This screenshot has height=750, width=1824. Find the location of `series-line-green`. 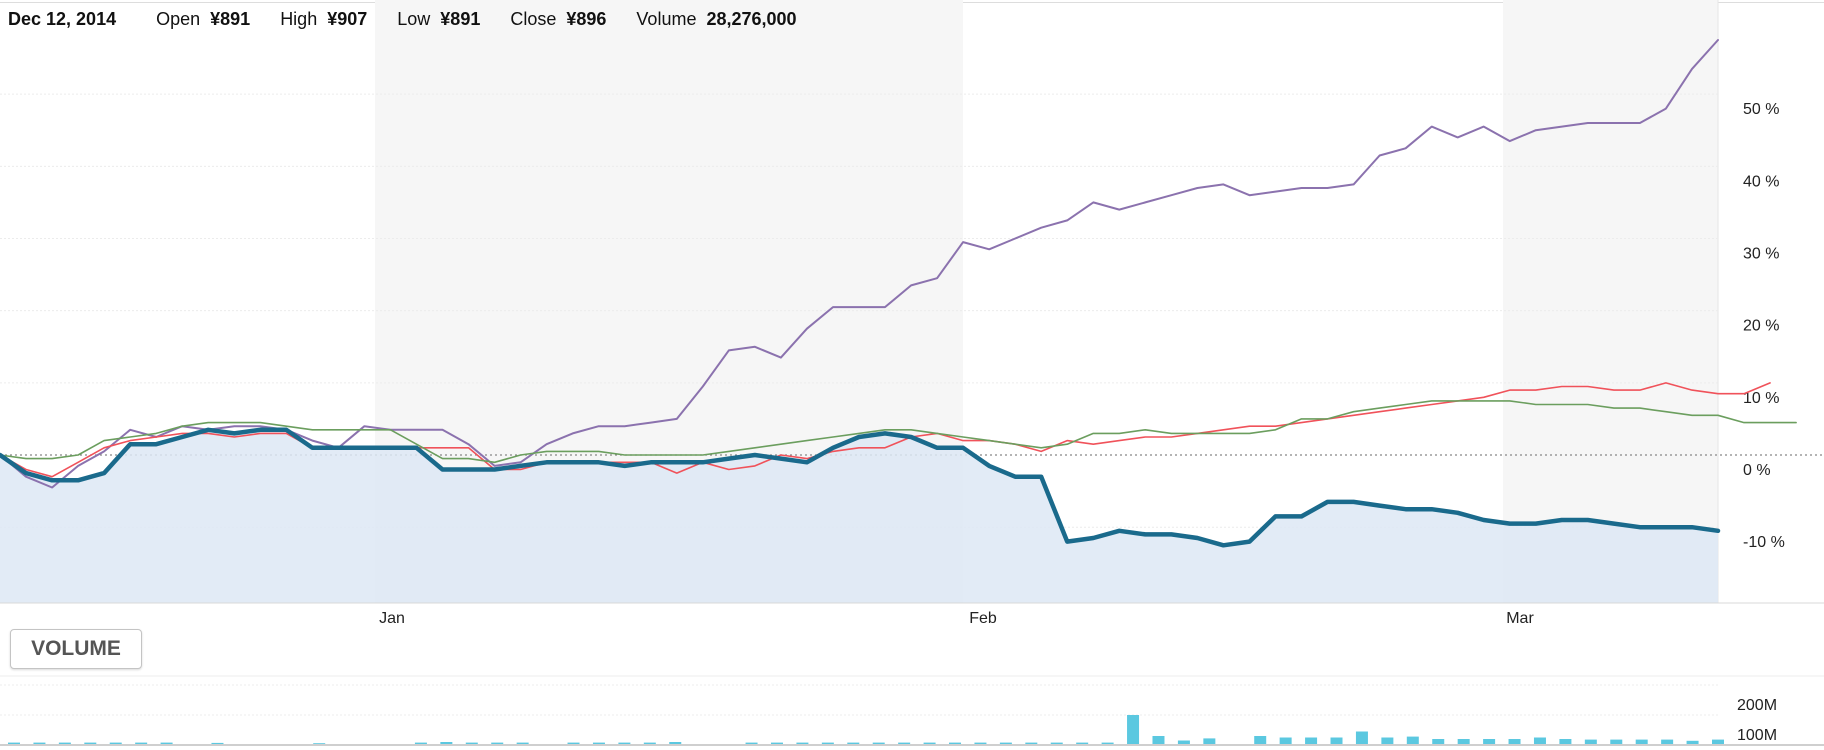

series-line-green is located at coordinates (898, 432).